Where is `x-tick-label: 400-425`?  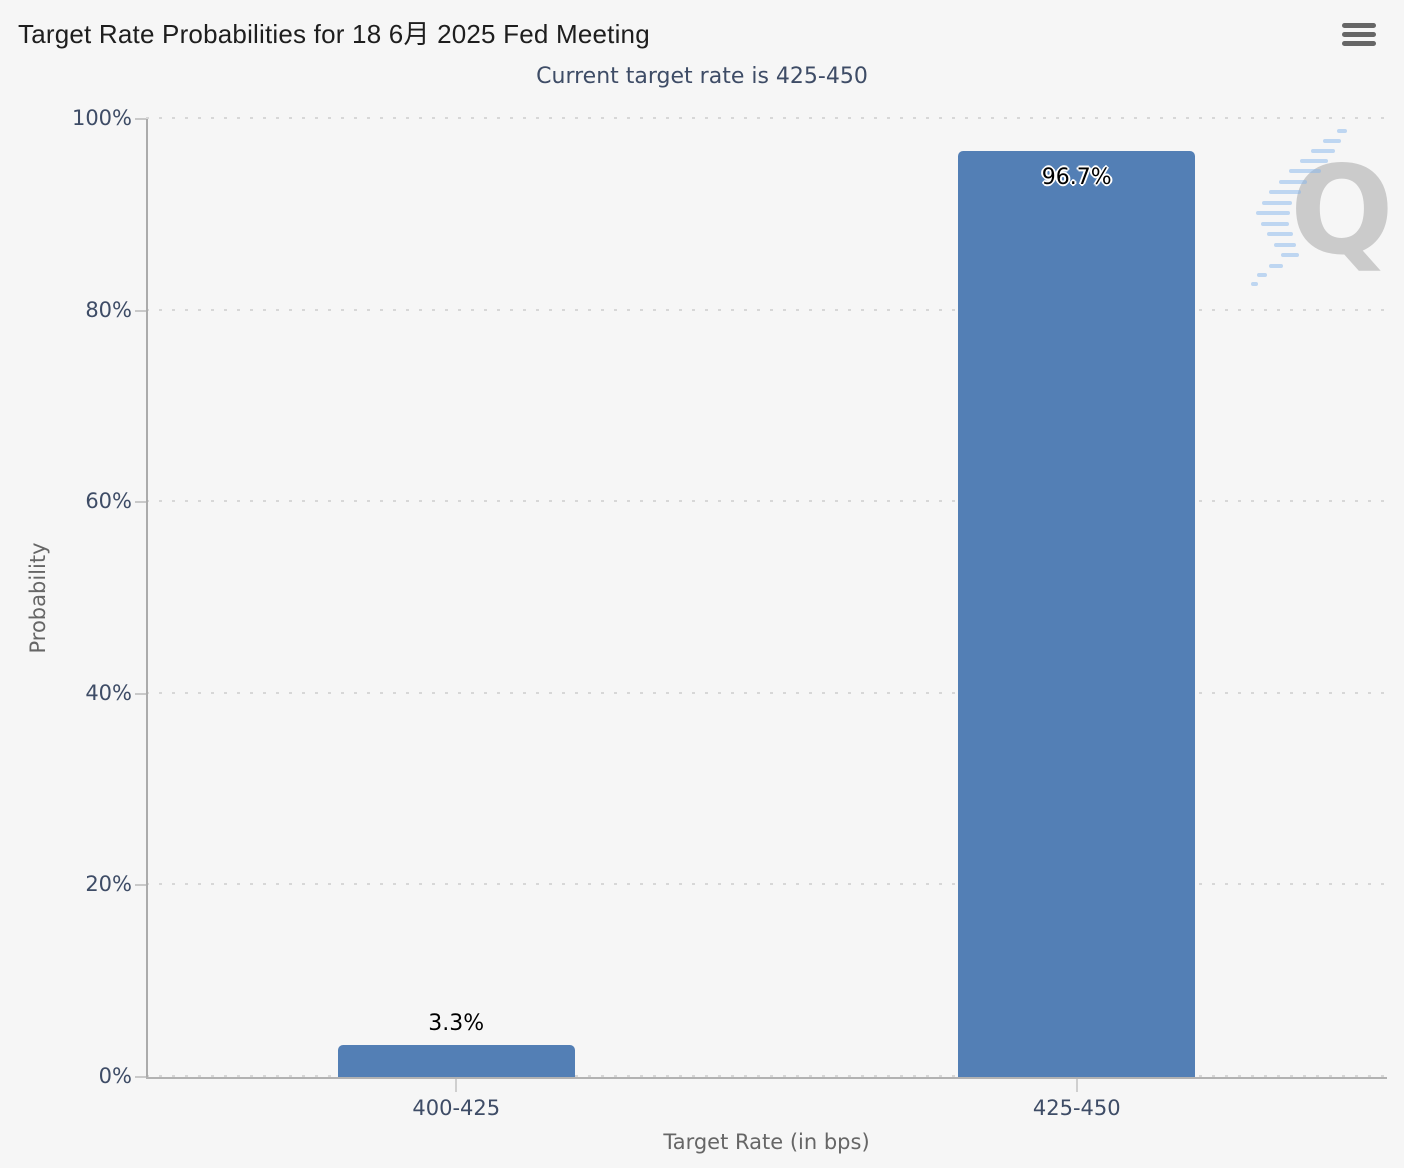
x-tick-label: 400-425 is located at coordinates (456, 1108).